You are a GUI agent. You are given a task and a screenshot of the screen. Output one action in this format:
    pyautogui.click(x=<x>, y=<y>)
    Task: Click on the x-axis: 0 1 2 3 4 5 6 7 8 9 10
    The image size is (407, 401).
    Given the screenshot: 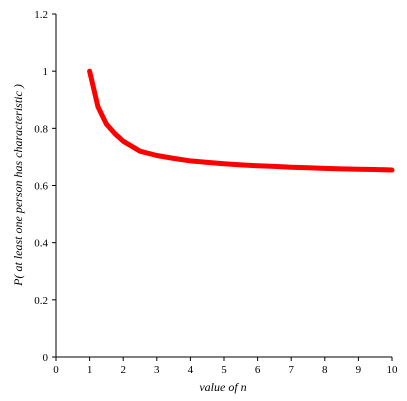 What is the action you would take?
    pyautogui.click(x=226, y=366)
    